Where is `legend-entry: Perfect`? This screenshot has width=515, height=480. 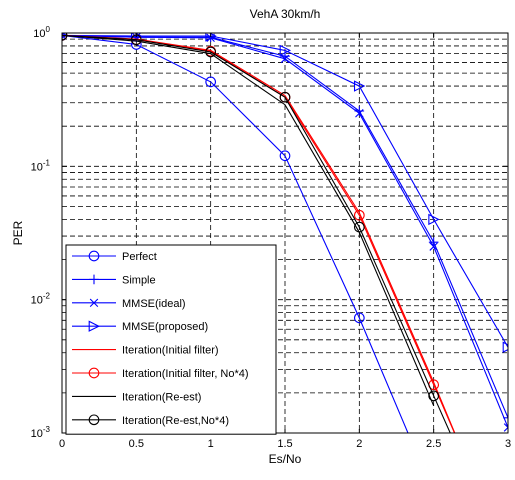
legend-entry: Perfect is located at coordinates (114, 256).